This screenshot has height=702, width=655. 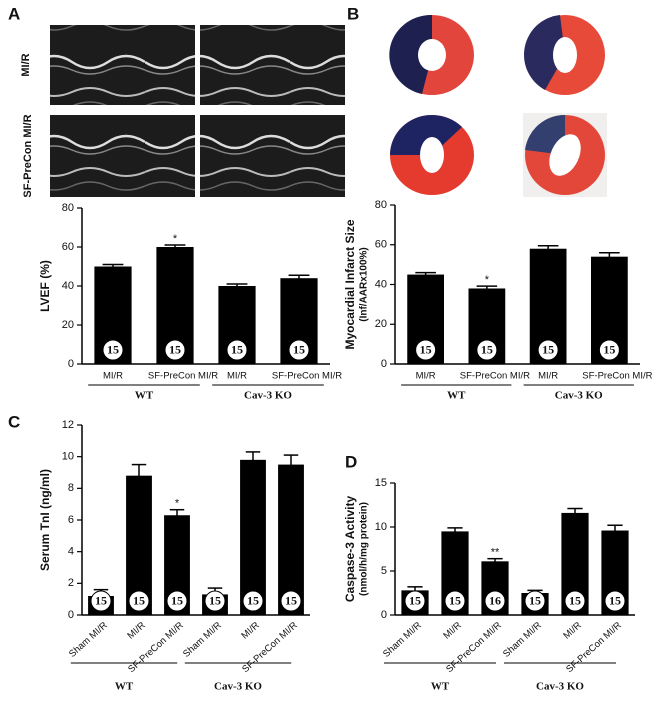 I want to click on panel-label: C, so click(x=14, y=421).